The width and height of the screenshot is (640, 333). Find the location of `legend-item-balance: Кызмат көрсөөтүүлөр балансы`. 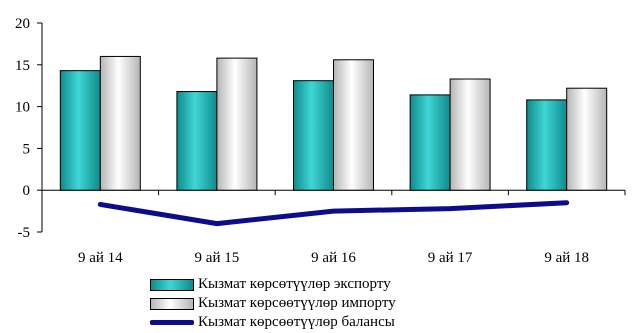

legend-item-balance: Кызмат көрсөөтүүлөр балансы is located at coordinates (320, 322).